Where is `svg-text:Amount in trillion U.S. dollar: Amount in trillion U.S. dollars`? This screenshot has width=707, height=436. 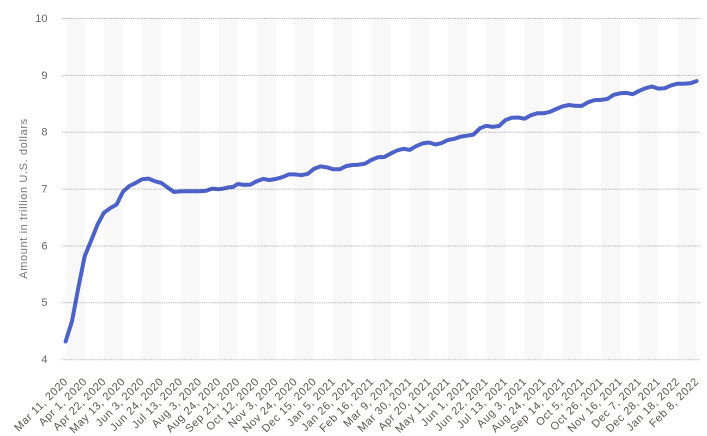
svg-text:Amount in trillion U.S. dollar: Amount in trillion U.S. dollars is located at coordinates (24, 198).